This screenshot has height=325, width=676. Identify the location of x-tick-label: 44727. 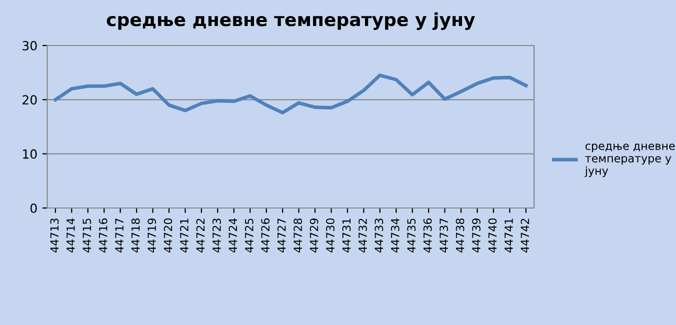
(281, 235).